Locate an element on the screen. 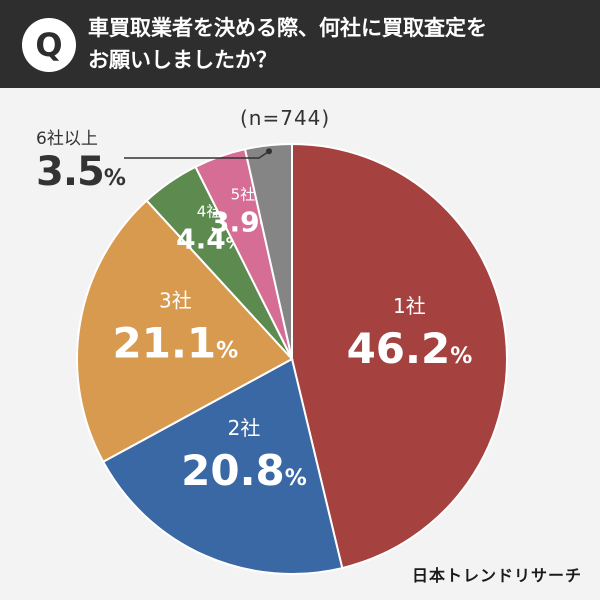  outside-slice-unit: % is located at coordinates (114, 178).